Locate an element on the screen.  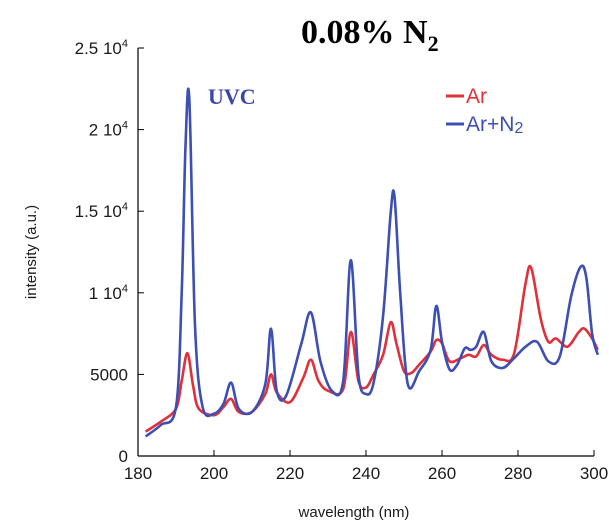
y-tick-label: 0 is located at coordinates (123, 456).